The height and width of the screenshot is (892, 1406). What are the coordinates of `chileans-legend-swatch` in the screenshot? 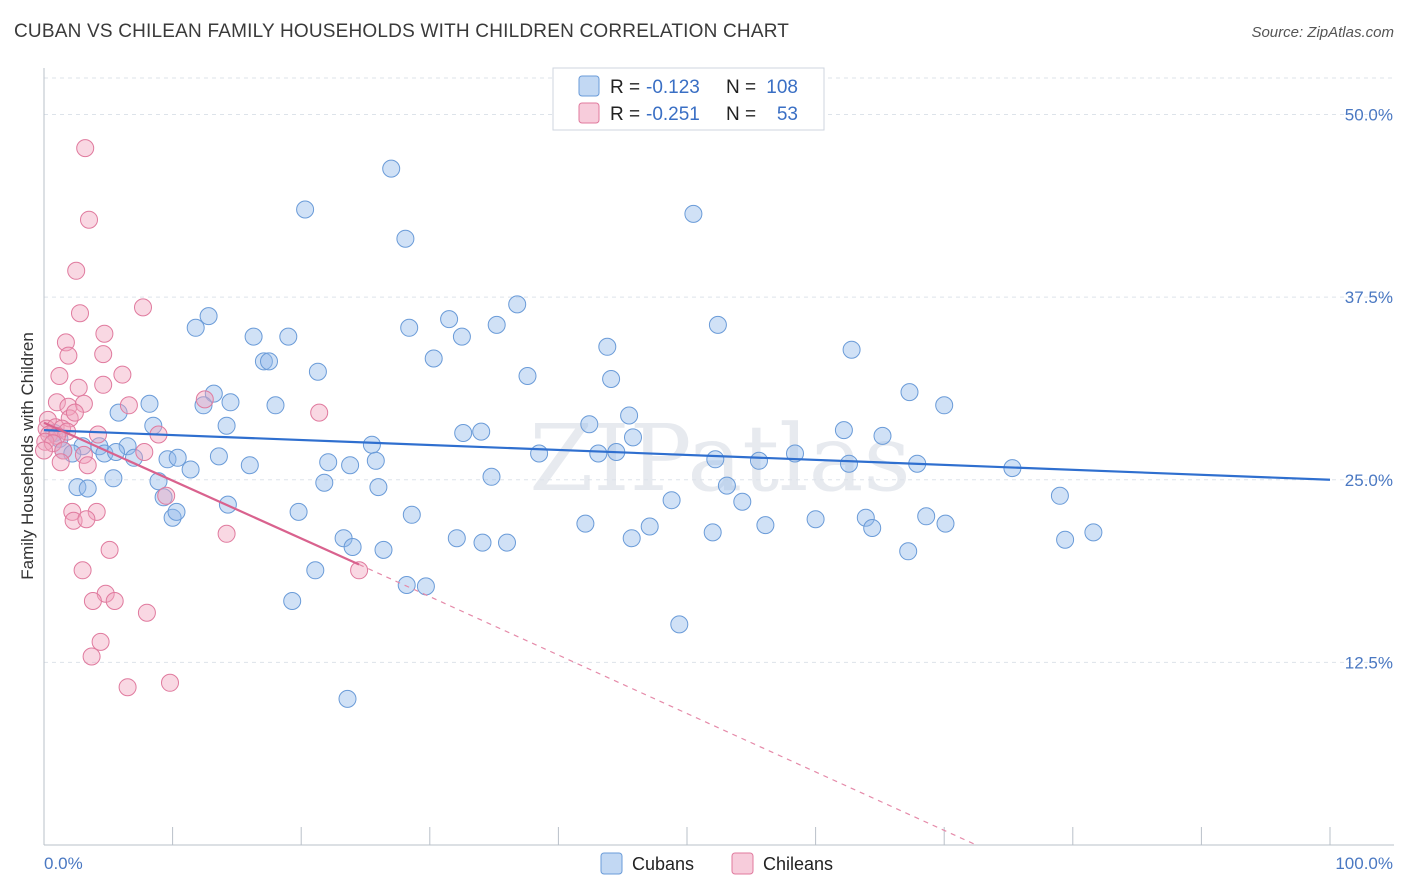 It's located at (589, 113).